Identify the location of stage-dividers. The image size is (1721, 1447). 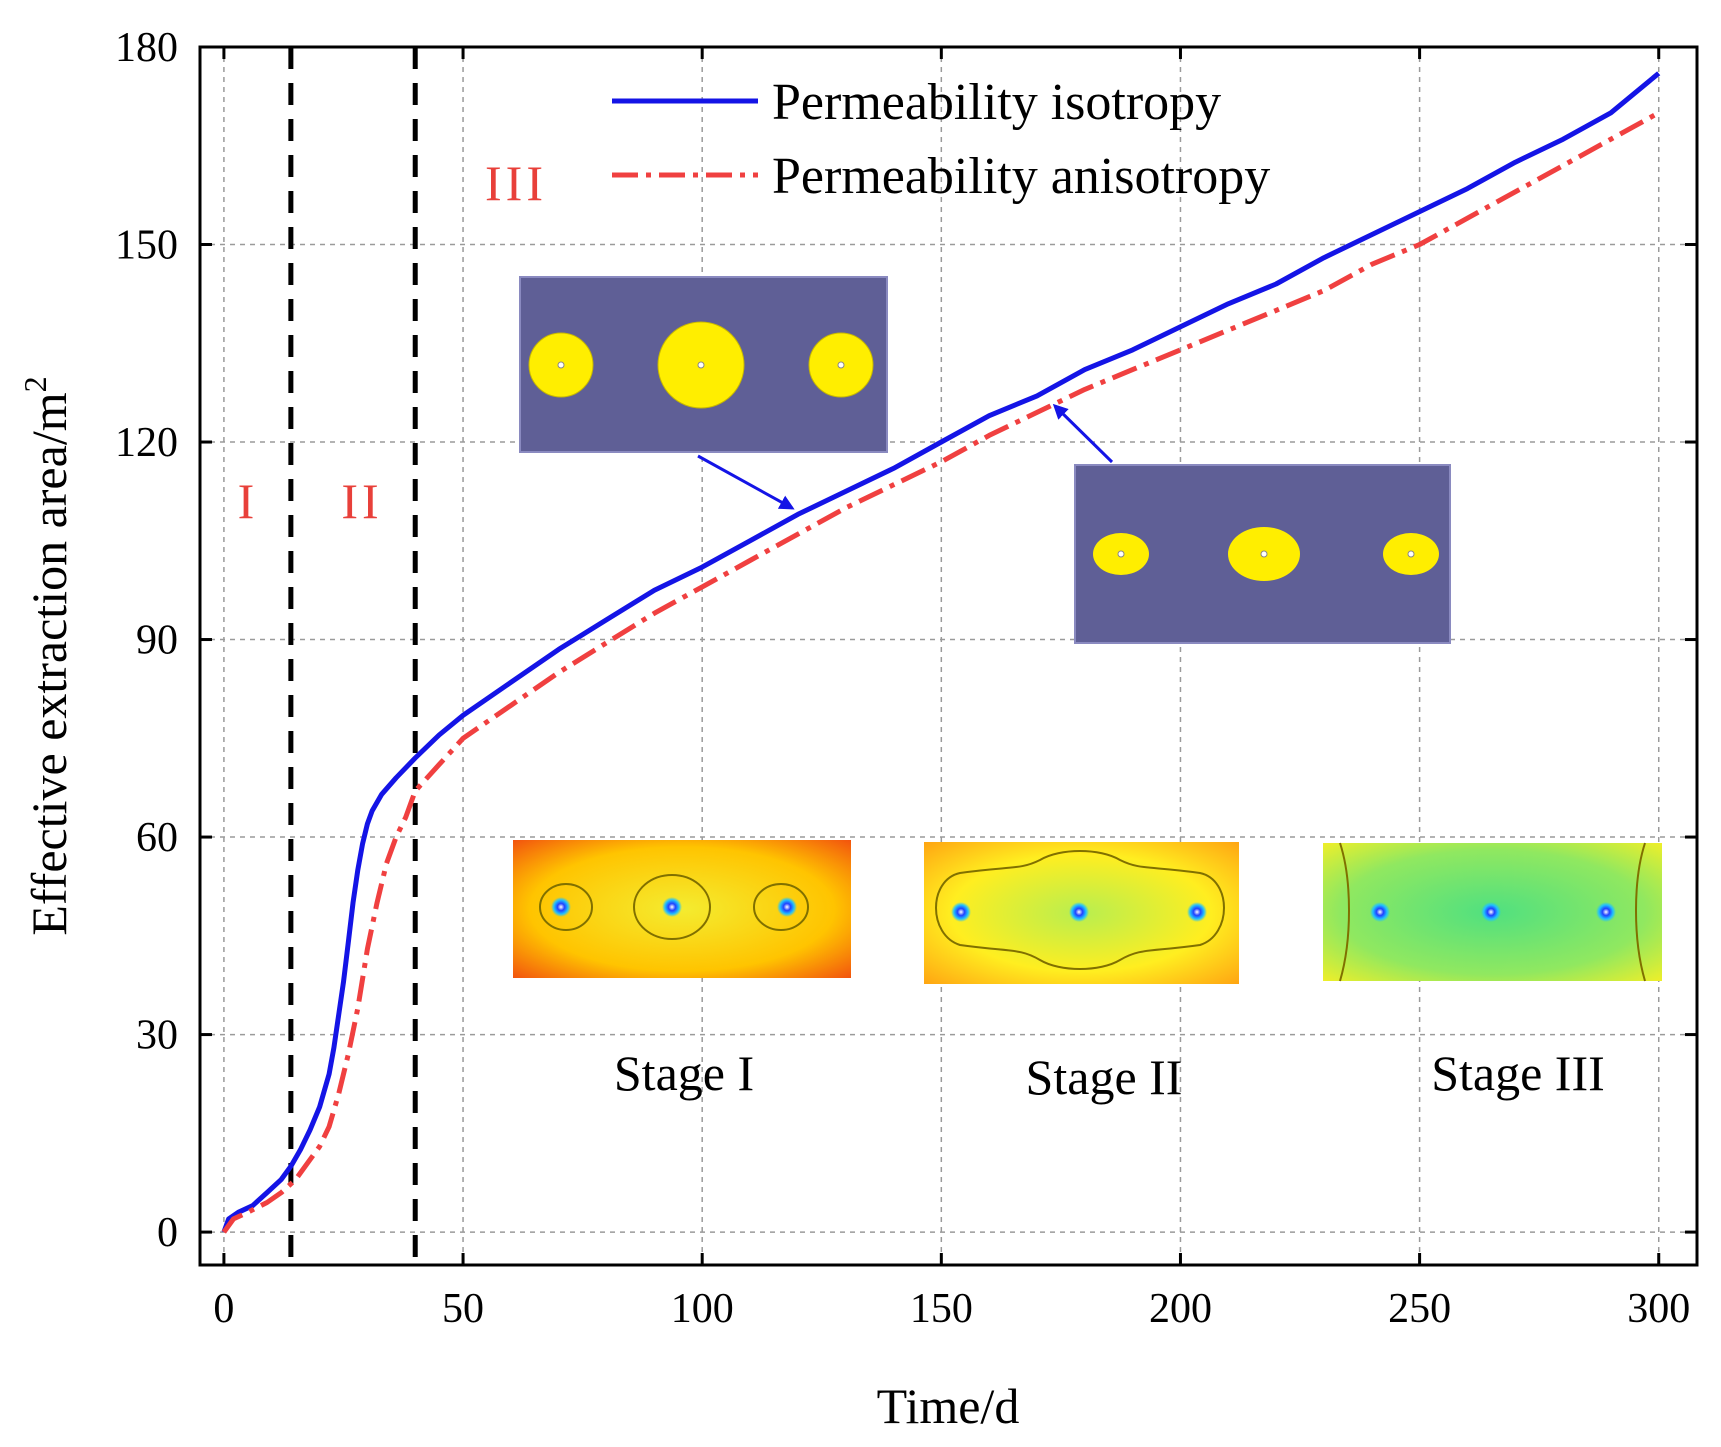
(353, 656).